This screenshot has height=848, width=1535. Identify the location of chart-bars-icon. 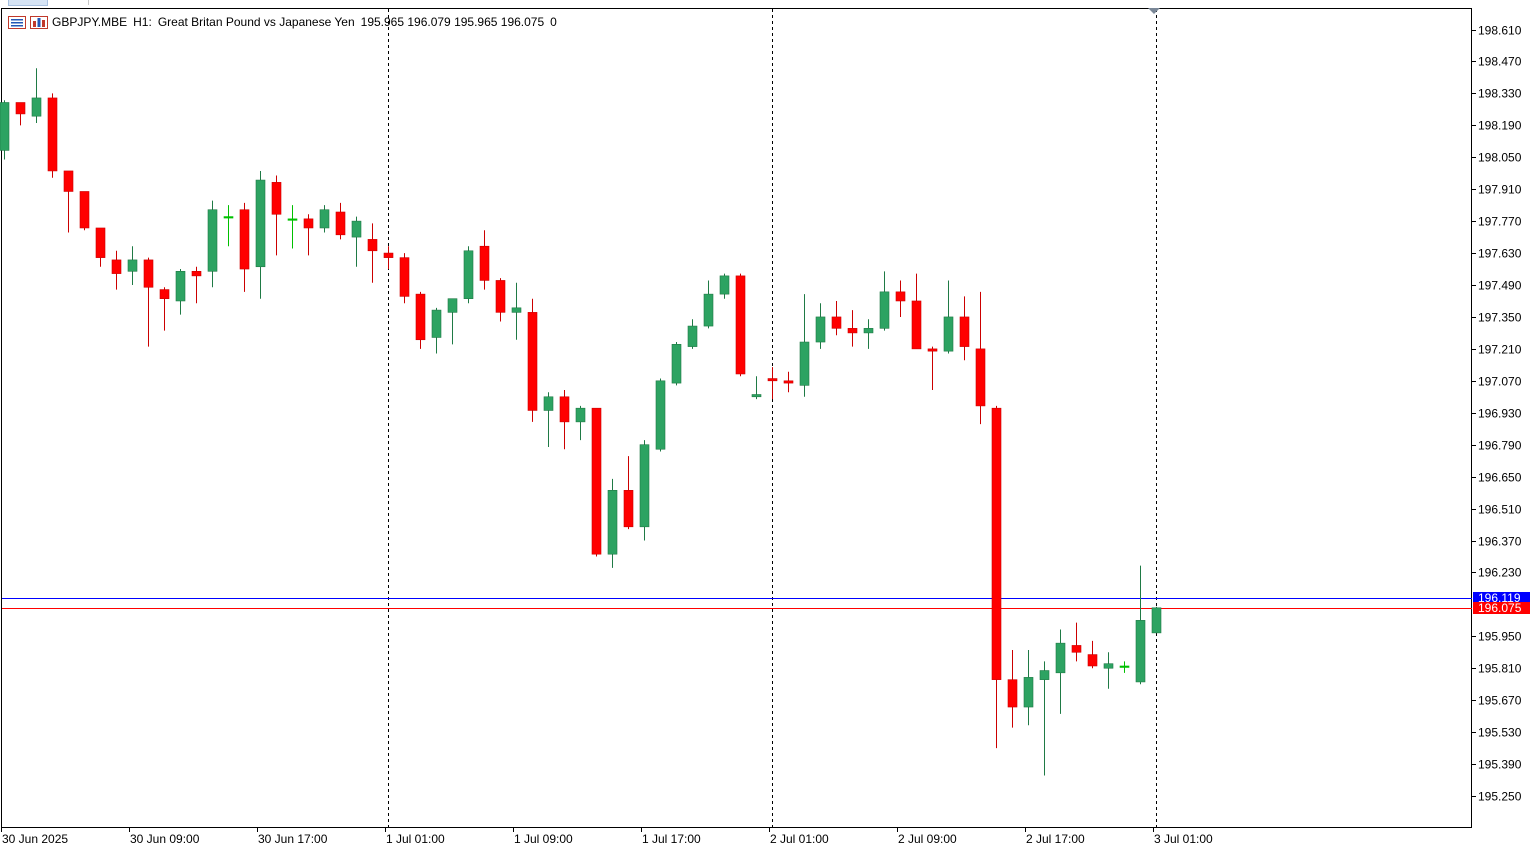
(39, 22).